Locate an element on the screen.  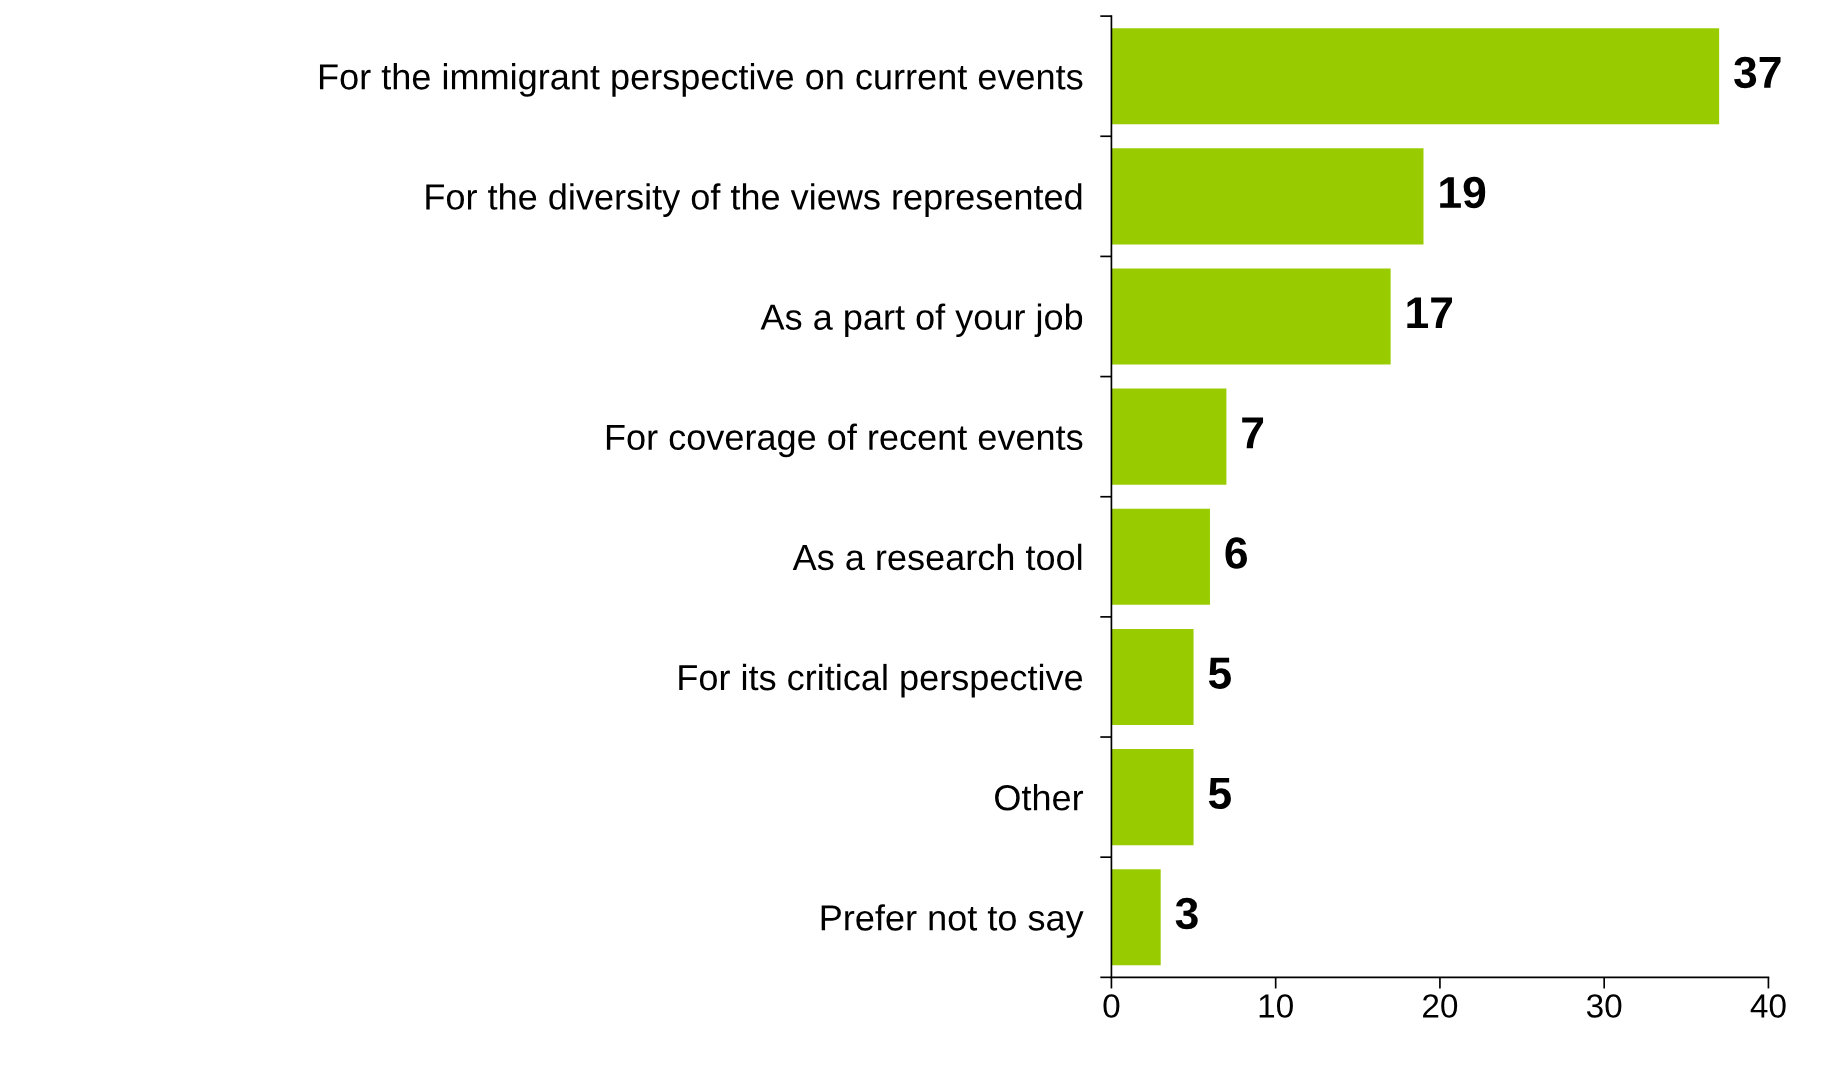
y-tick-label: Prefer not to say is located at coordinates (952, 921).